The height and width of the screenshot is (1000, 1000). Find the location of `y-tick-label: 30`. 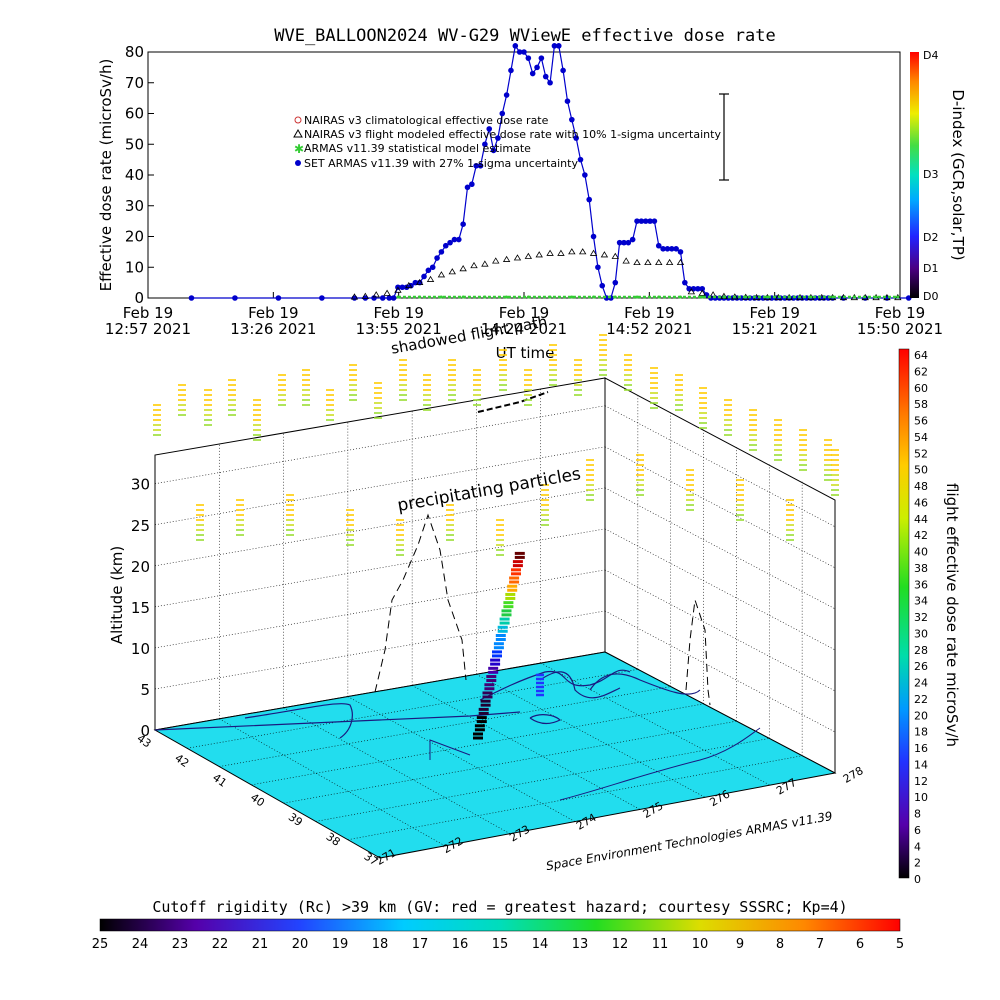

y-tick-label: 30 is located at coordinates (134, 206).